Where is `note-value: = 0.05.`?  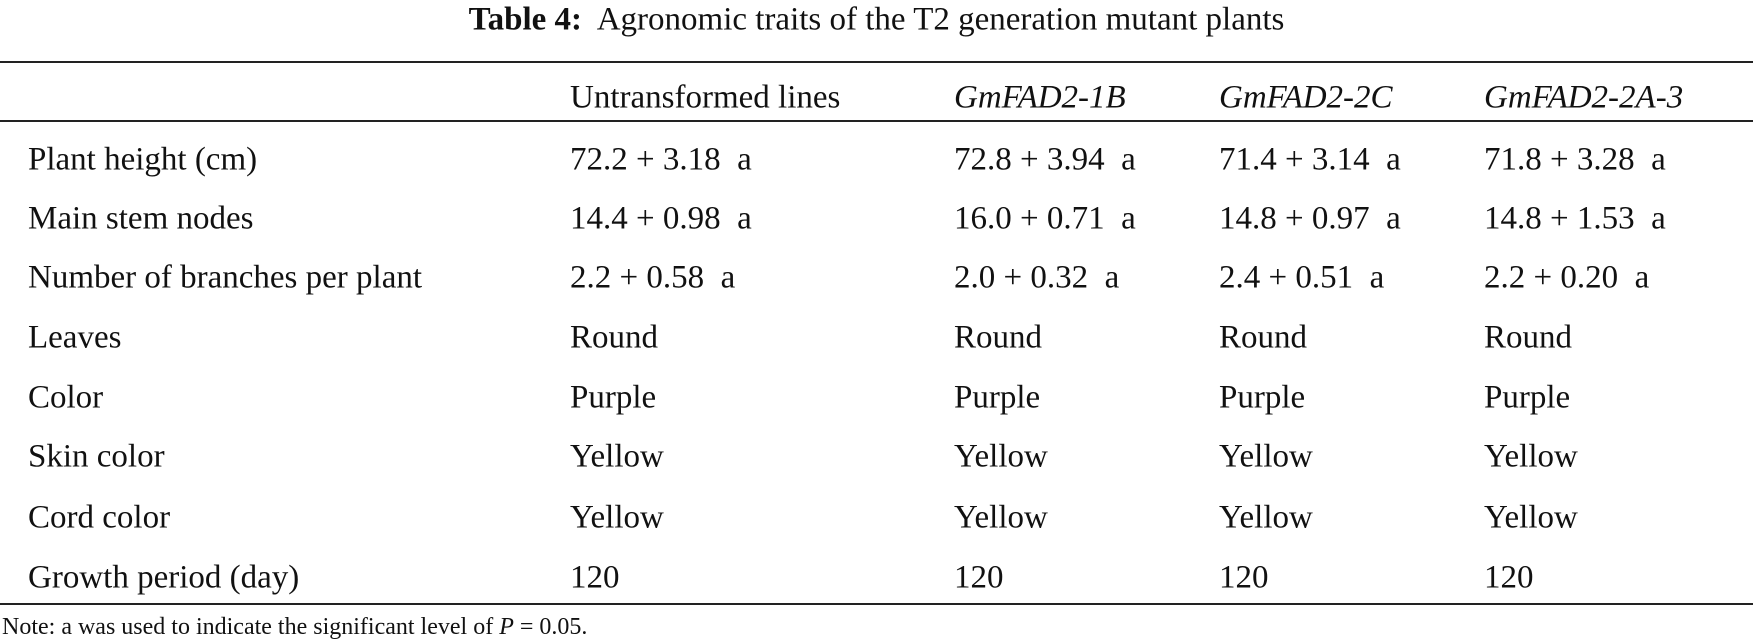 note-value: = 0.05. is located at coordinates (553, 627).